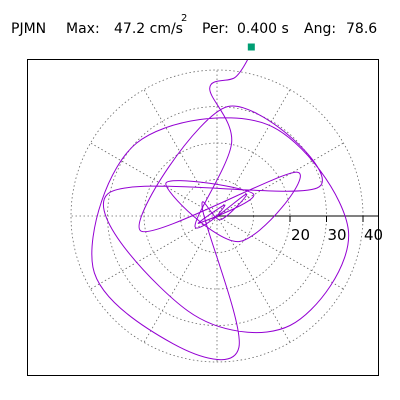 The height and width of the screenshot is (400, 400). I want to click on per-value: 0.400 s, so click(263, 29).